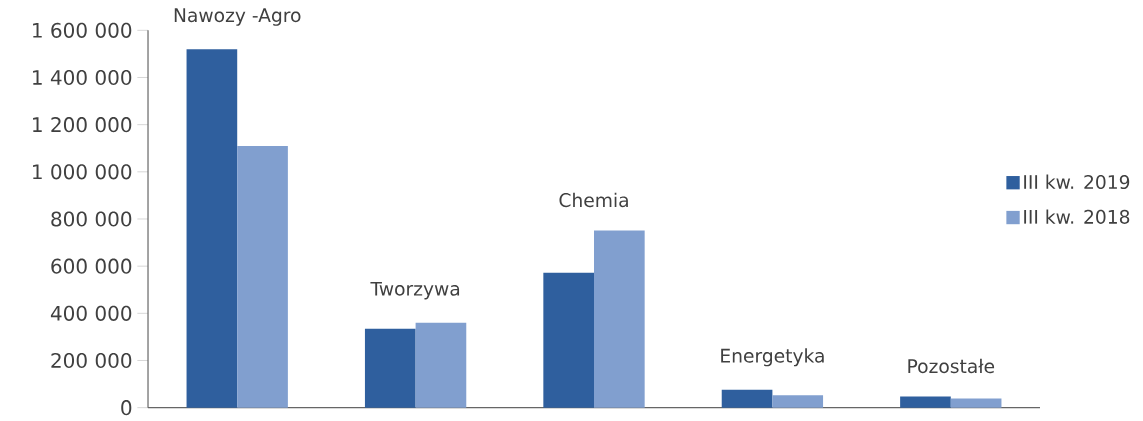 The width and height of the screenshot is (1143, 421). What do you see at coordinates (82, 172) in the screenshot?
I see `y-tick-label: 1 000 000` at bounding box center [82, 172].